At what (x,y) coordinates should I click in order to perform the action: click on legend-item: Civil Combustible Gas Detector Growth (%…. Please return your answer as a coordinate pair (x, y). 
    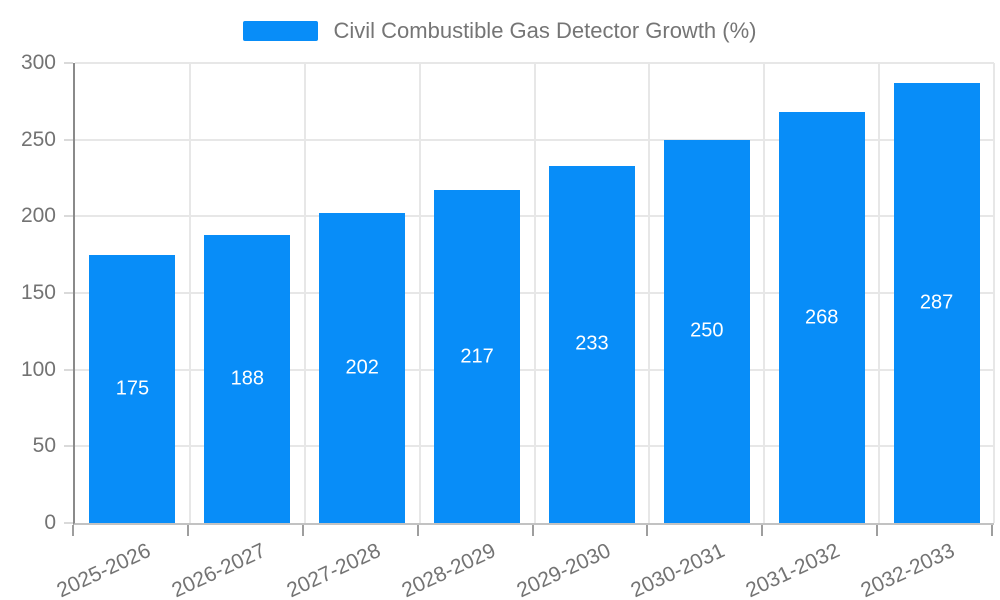
    Looking at the image, I should click on (500, 31).